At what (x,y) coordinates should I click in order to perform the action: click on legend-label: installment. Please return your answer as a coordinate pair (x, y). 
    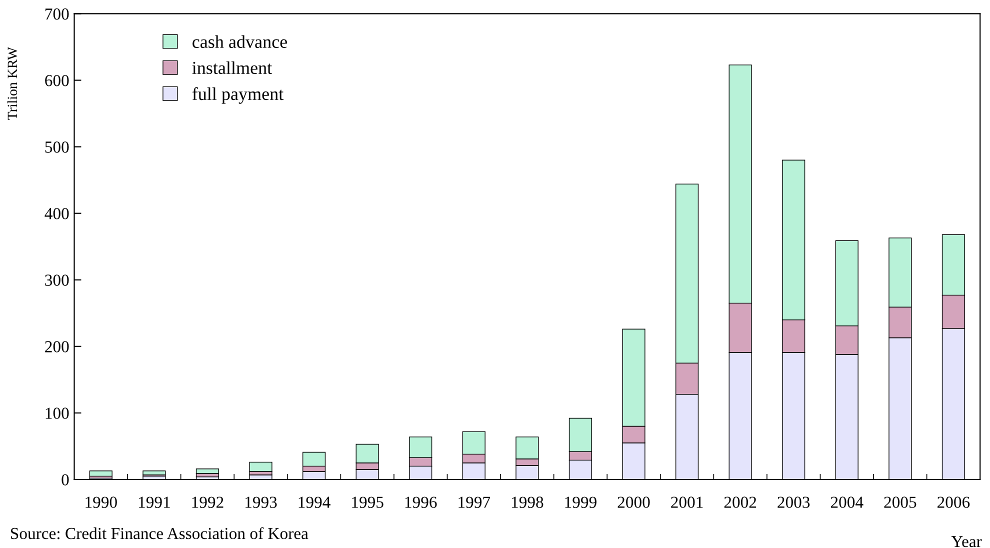
    Looking at the image, I should click on (232, 67).